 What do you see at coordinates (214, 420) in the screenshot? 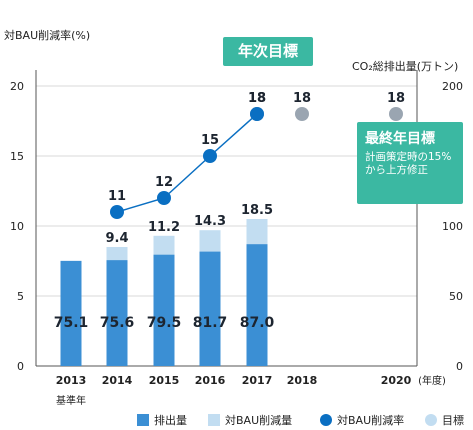
I see `legend-swatch-bau-reduction` at bounding box center [214, 420].